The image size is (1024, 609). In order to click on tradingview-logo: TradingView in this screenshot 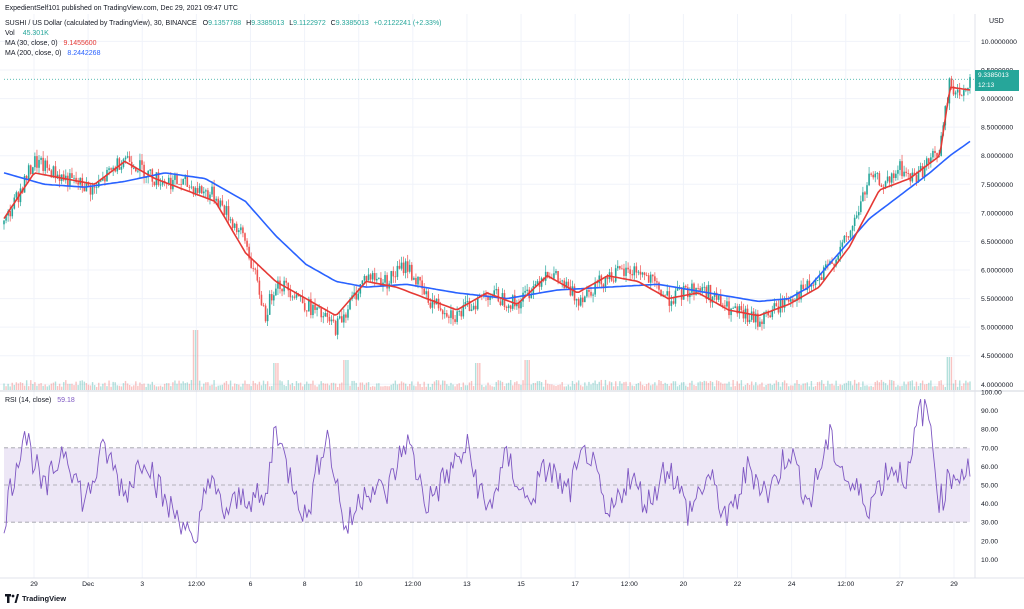, I will do `click(35, 598)`.